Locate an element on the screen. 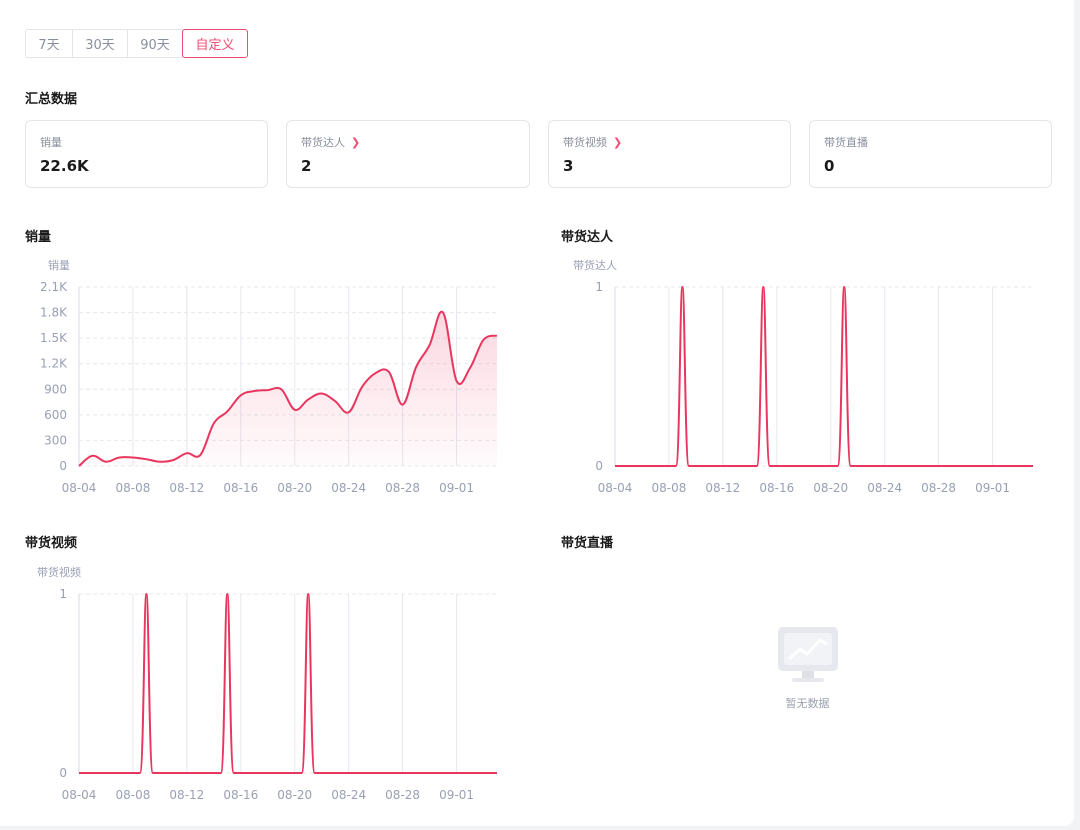 The width and height of the screenshot is (1080, 830). card-value: 2 is located at coordinates (306, 166).